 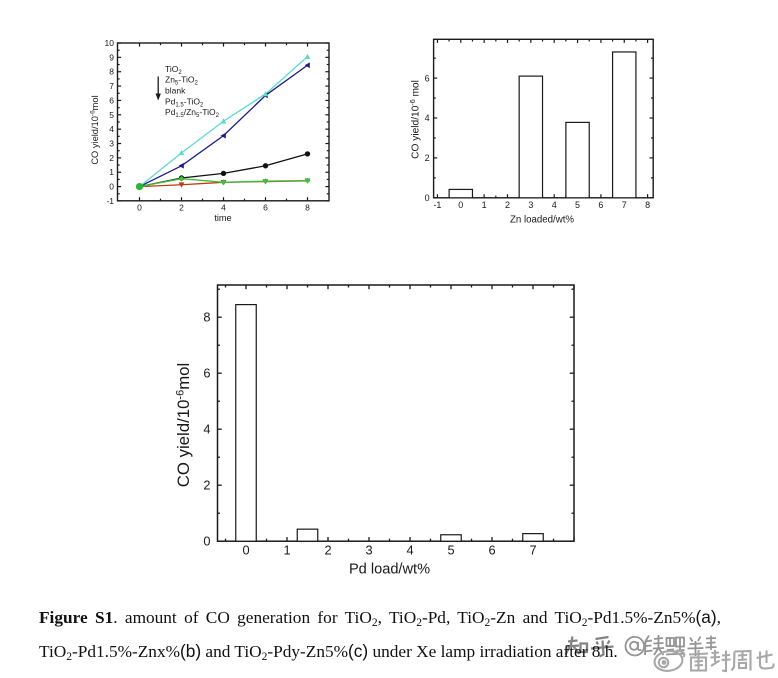 I want to click on svg-text: CO yield/10-6 mol, so click(x=416, y=119).